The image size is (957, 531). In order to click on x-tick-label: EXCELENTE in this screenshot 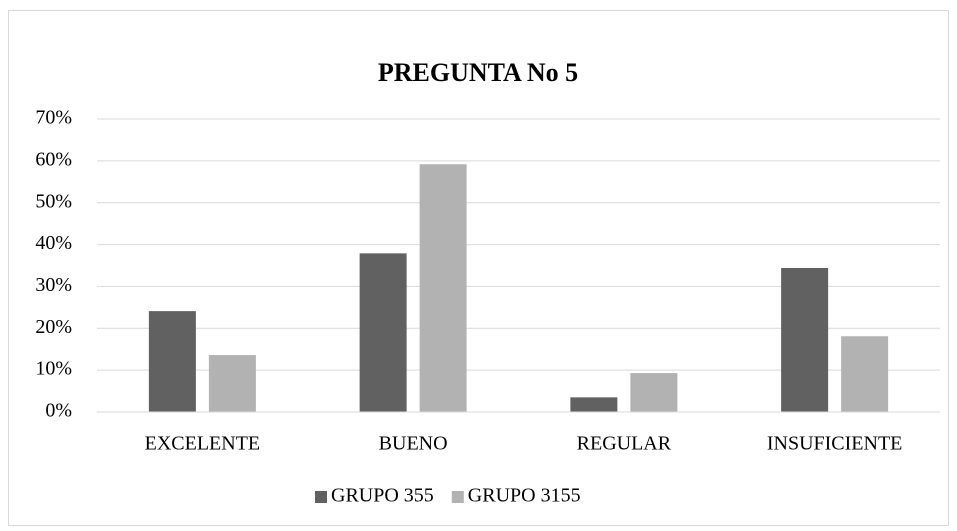, I will do `click(203, 444)`.